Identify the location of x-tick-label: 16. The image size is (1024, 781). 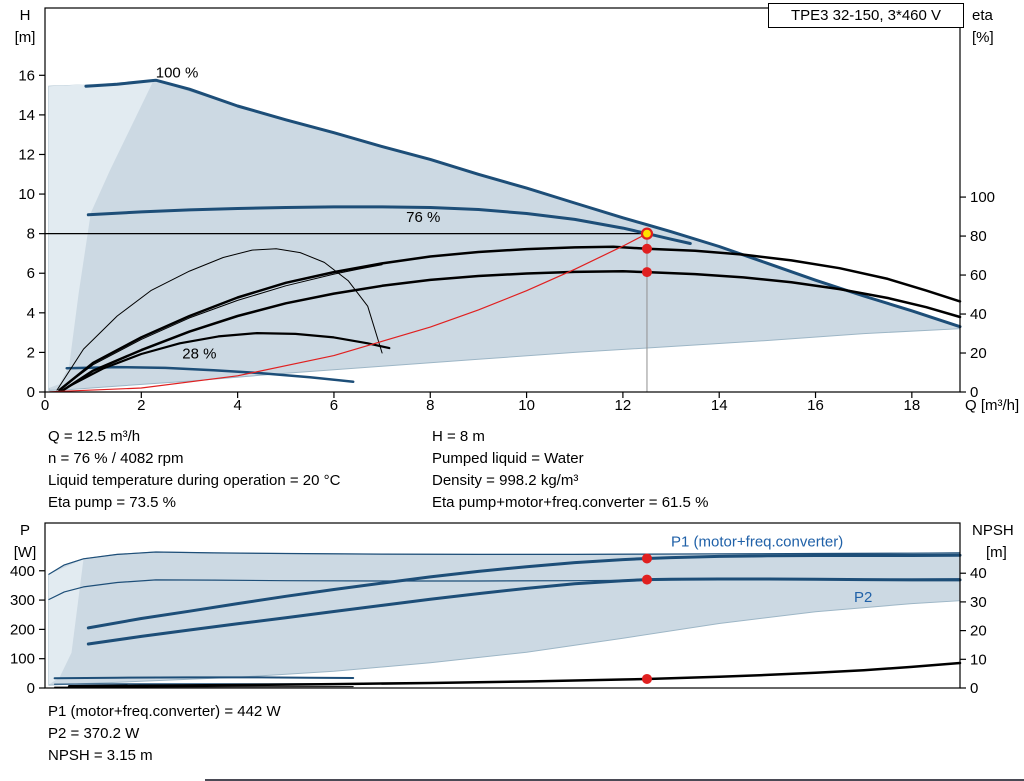
(815, 405).